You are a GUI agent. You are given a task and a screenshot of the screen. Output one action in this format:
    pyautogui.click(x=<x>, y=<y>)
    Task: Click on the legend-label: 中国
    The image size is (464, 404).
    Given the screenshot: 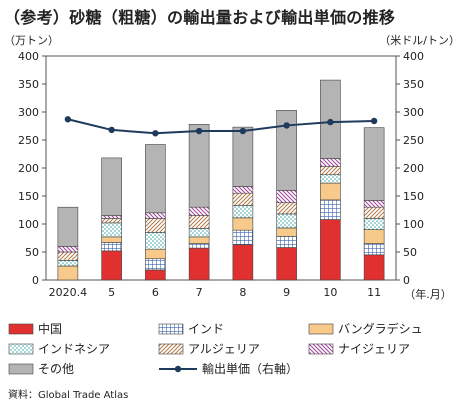 What is the action you would take?
    pyautogui.click(x=50, y=329)
    